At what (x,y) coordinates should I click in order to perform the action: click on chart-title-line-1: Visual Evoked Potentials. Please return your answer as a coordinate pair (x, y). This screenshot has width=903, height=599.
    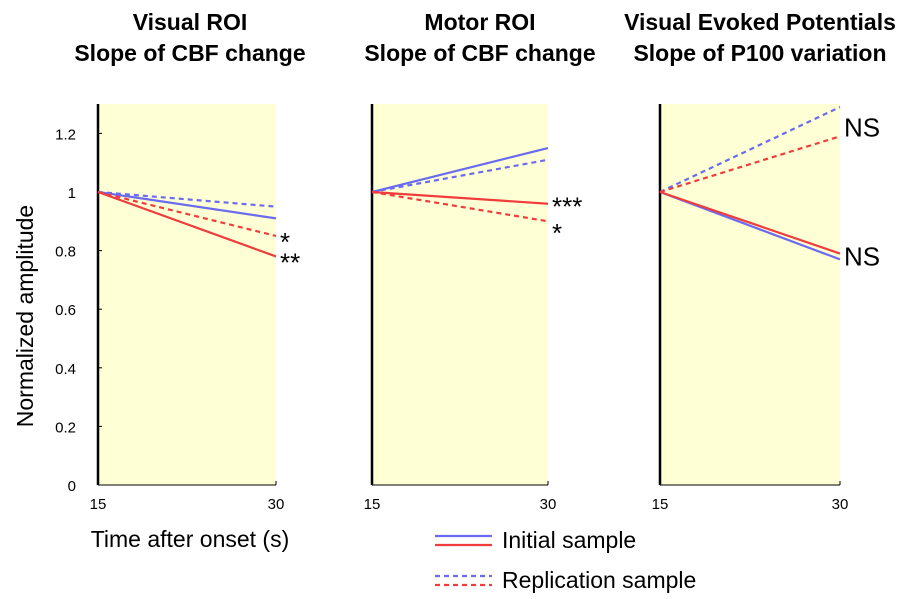
    Looking at the image, I should click on (760, 22).